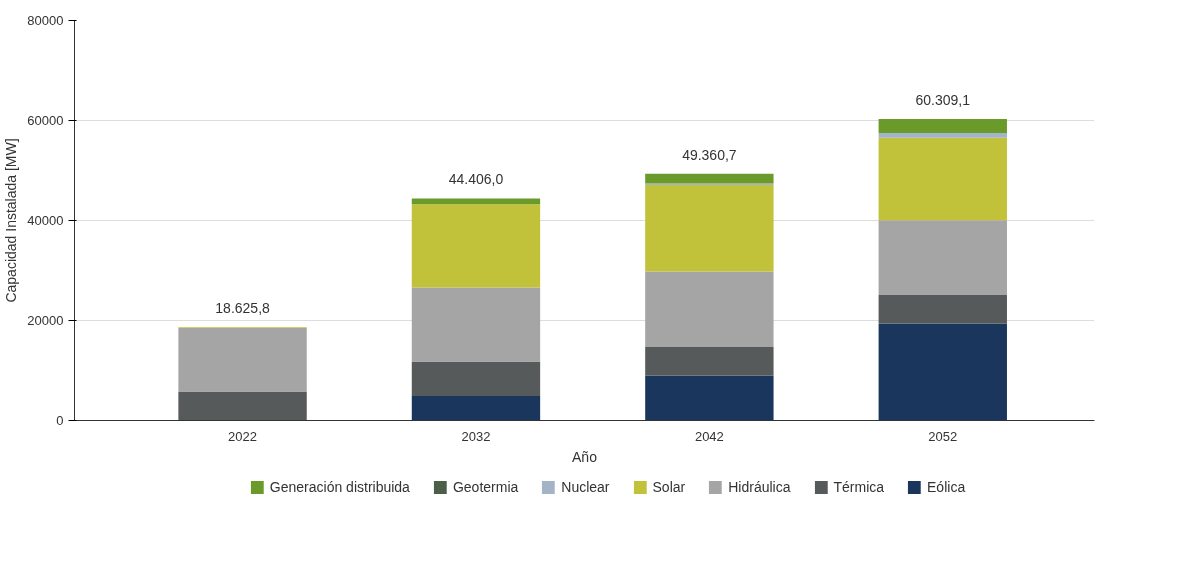  Describe the element at coordinates (946, 487) in the screenshot. I see `legend-label: Eólica` at that location.